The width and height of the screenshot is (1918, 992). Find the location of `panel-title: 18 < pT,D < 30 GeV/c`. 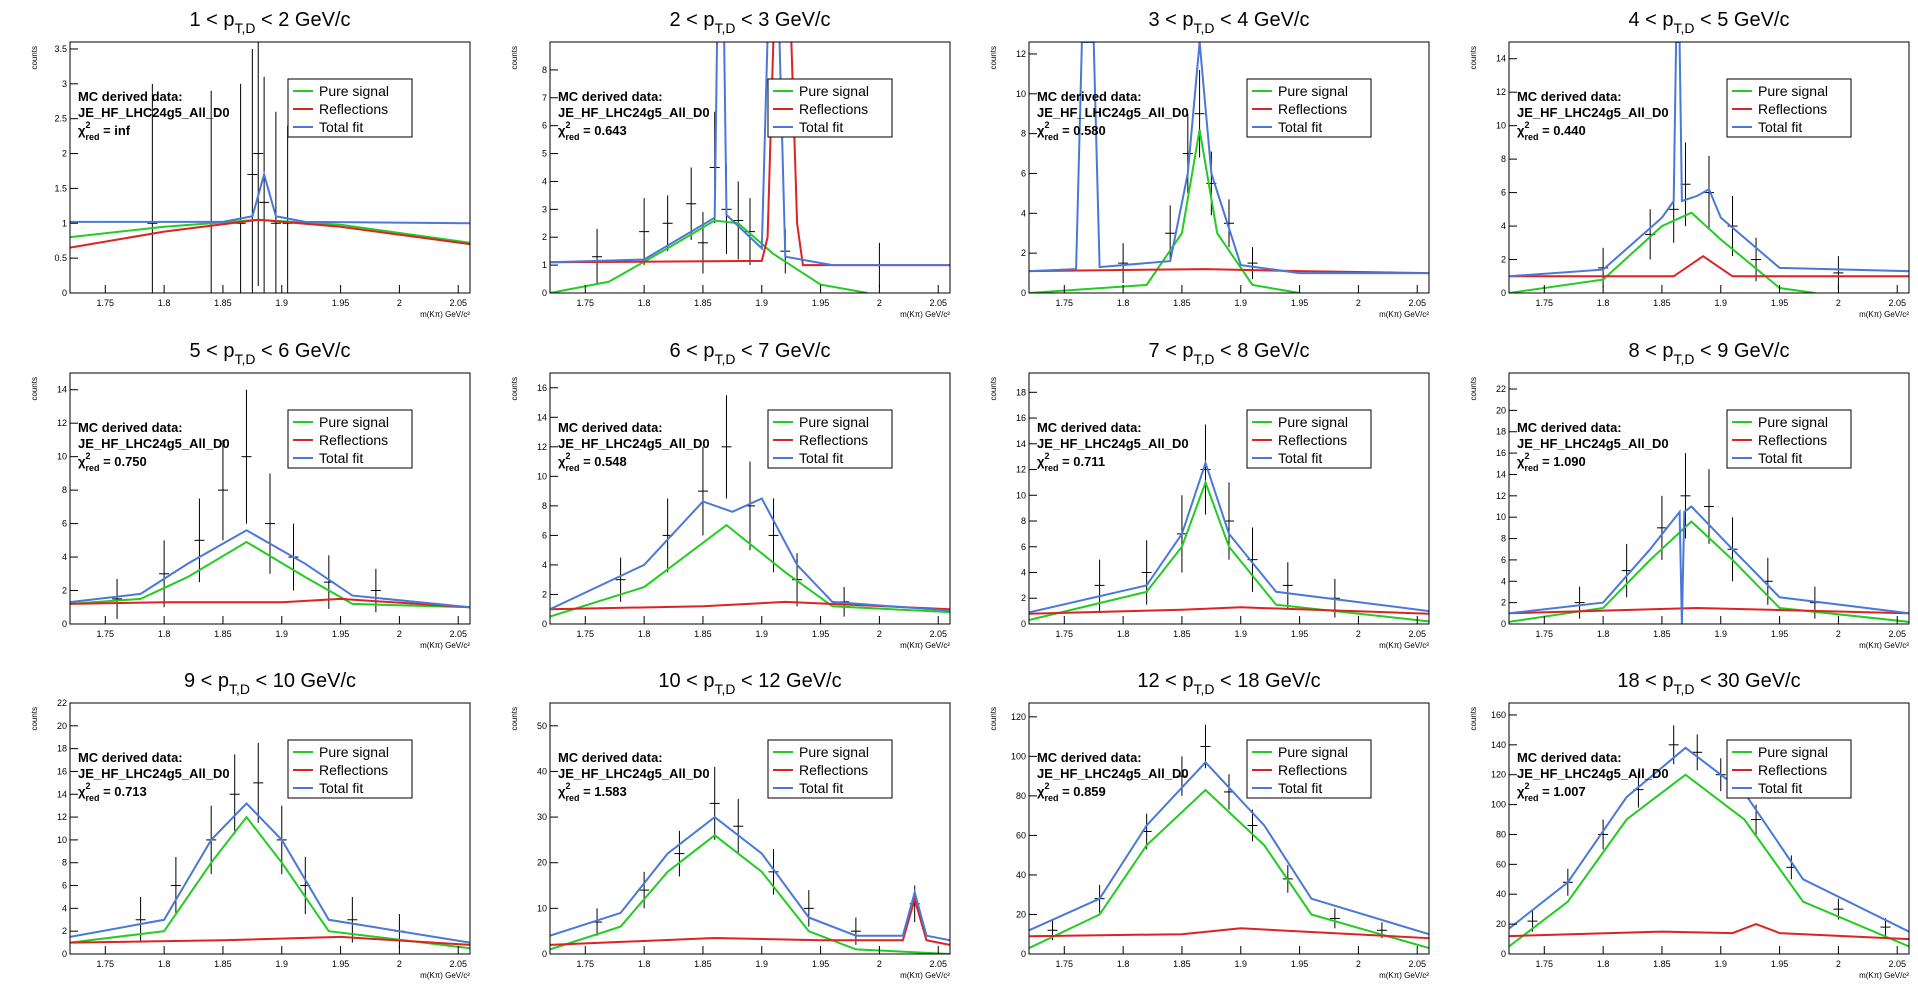

panel-title: 18 < pT,D < 30 GeV/c is located at coordinates (1708, 683).